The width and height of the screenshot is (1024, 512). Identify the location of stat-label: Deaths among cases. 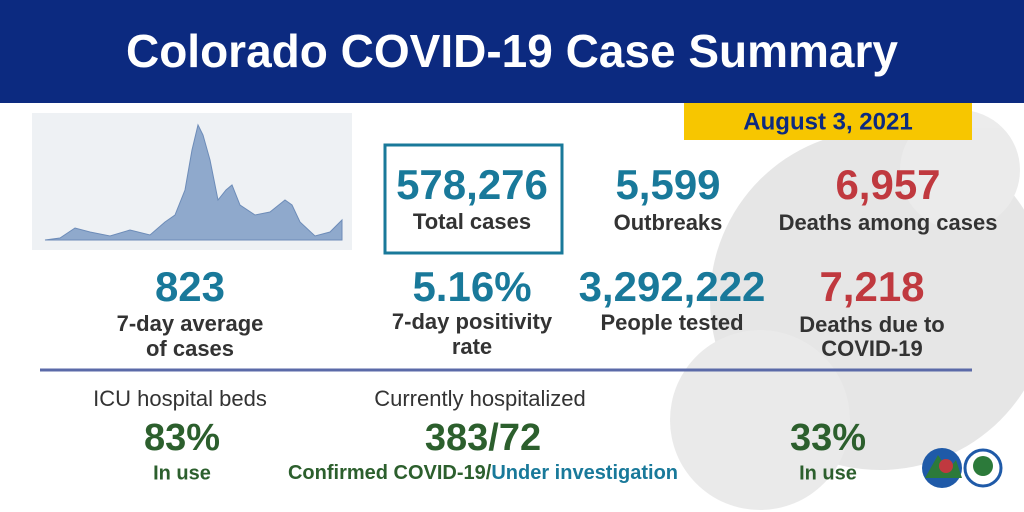
(888, 222).